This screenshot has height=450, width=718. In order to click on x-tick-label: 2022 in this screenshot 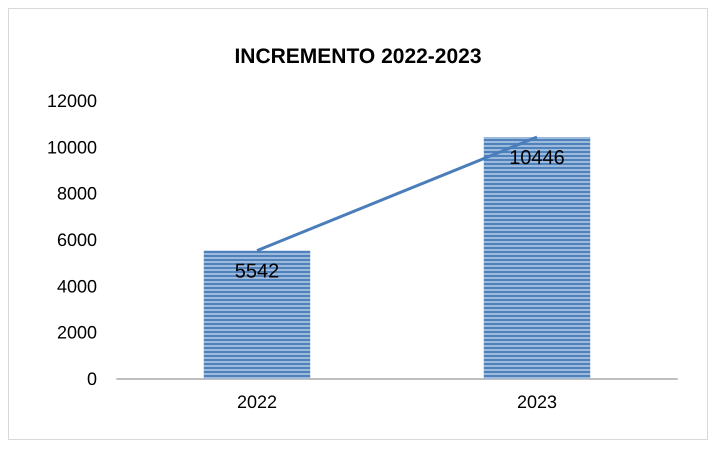, I will do `click(257, 402)`.